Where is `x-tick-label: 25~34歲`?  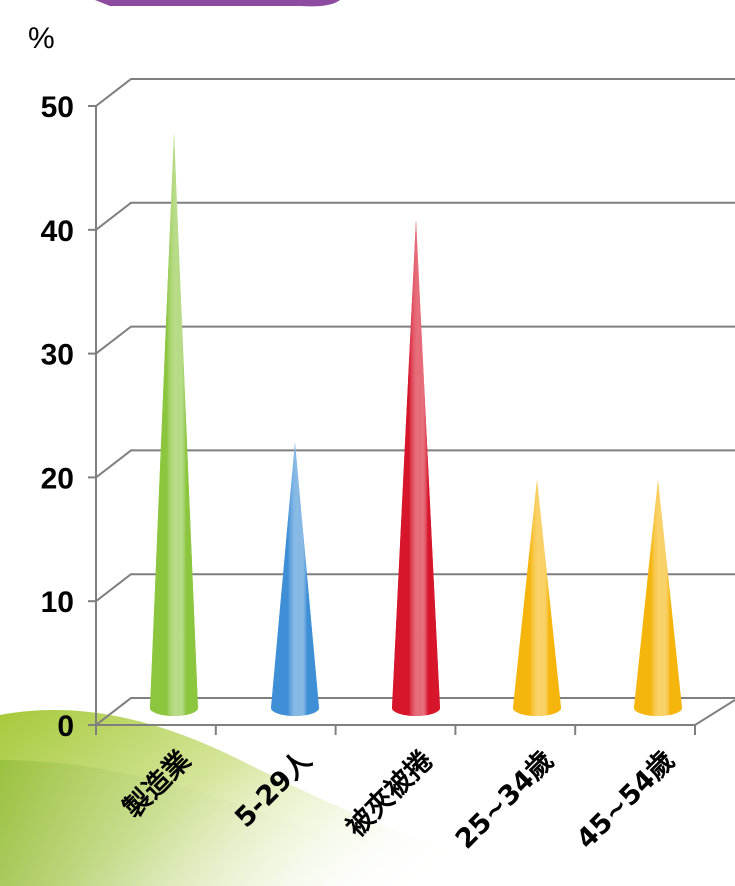 x-tick-label: 25~34歲 is located at coordinates (505, 800).